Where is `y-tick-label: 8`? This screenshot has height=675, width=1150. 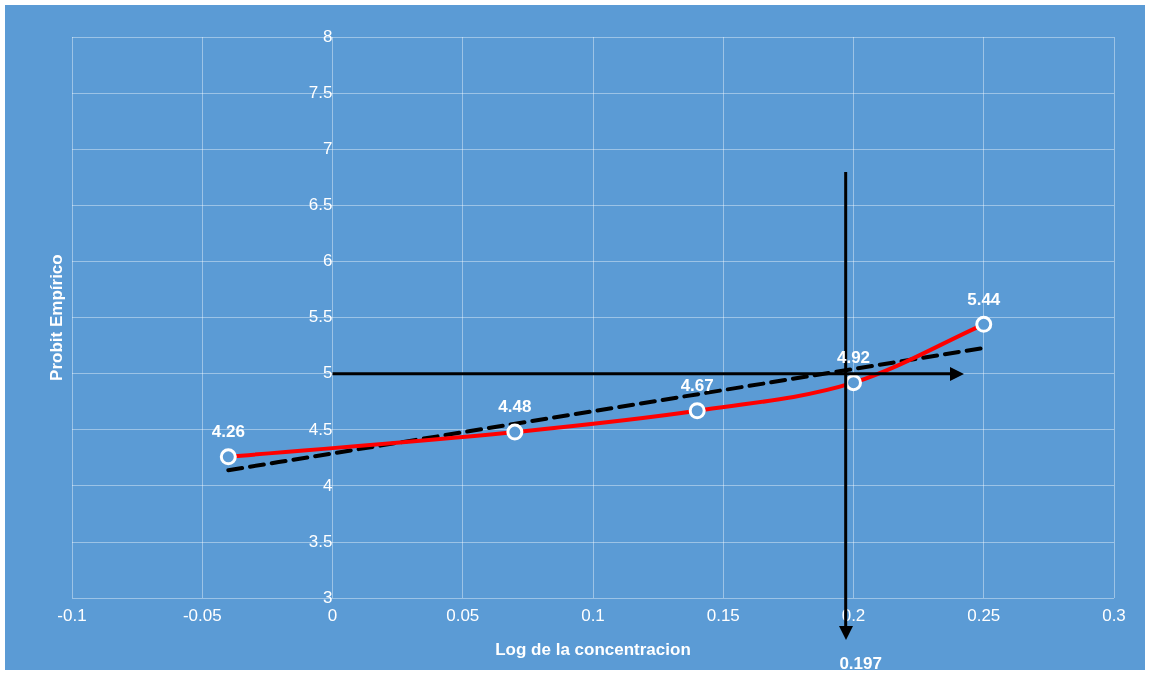
y-tick-label: 8 is located at coordinates (328, 36).